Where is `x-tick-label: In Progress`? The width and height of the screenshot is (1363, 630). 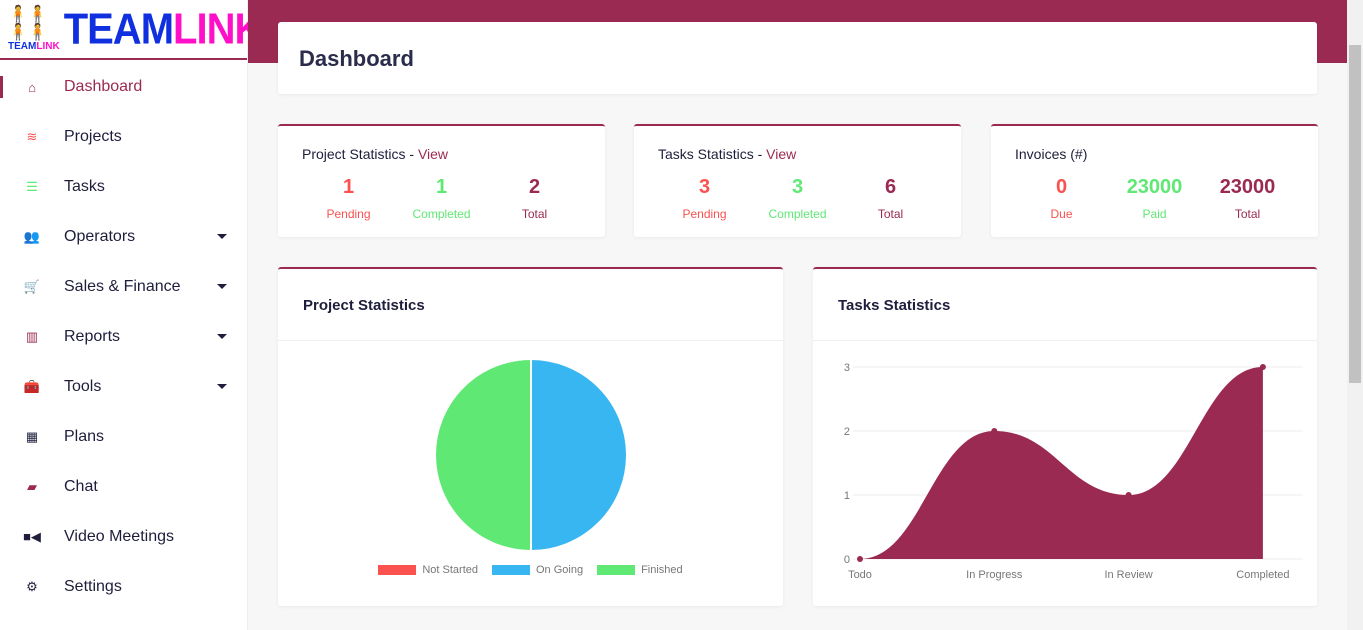 x-tick-label: In Progress is located at coordinates (994, 575).